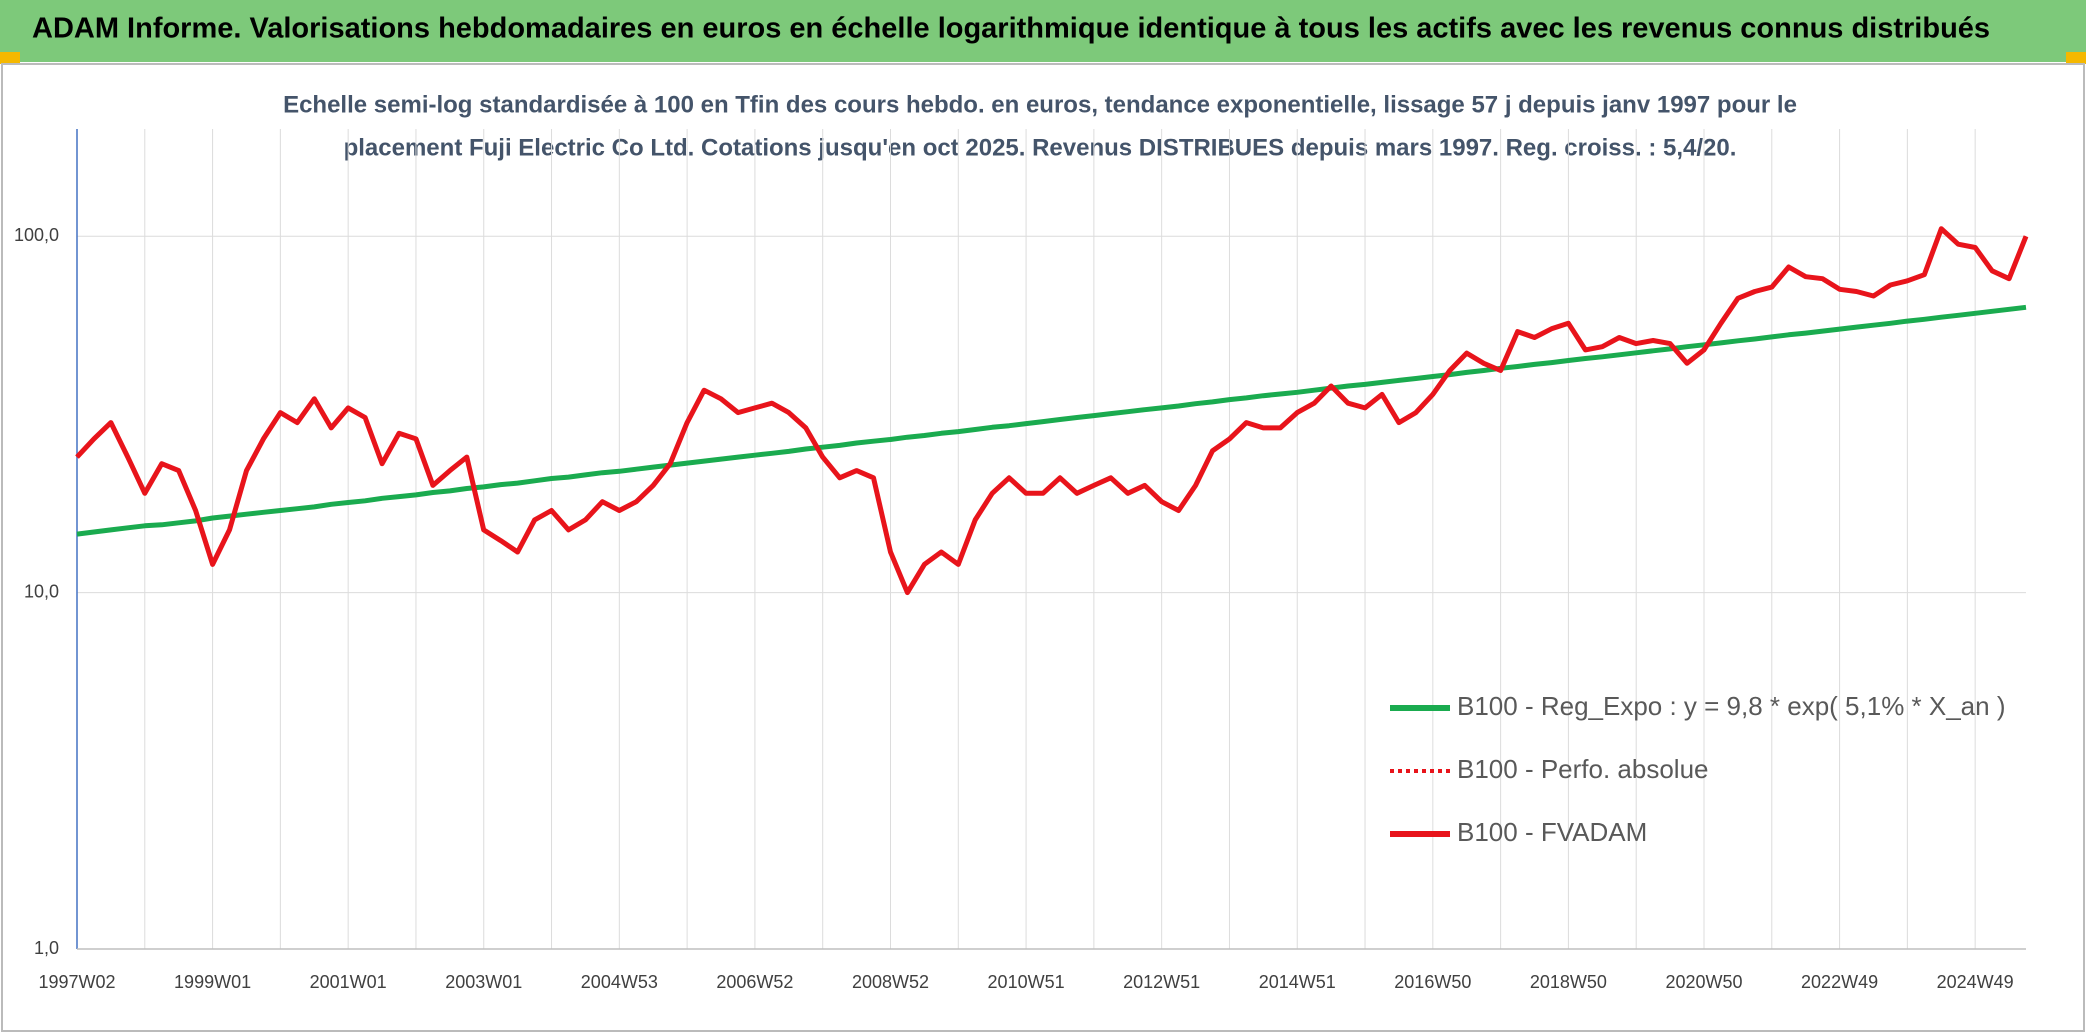 This screenshot has height=1033, width=2086. What do you see at coordinates (1583, 769) in the screenshot?
I see `legend-label: B100 - Perfo. absolue` at bounding box center [1583, 769].